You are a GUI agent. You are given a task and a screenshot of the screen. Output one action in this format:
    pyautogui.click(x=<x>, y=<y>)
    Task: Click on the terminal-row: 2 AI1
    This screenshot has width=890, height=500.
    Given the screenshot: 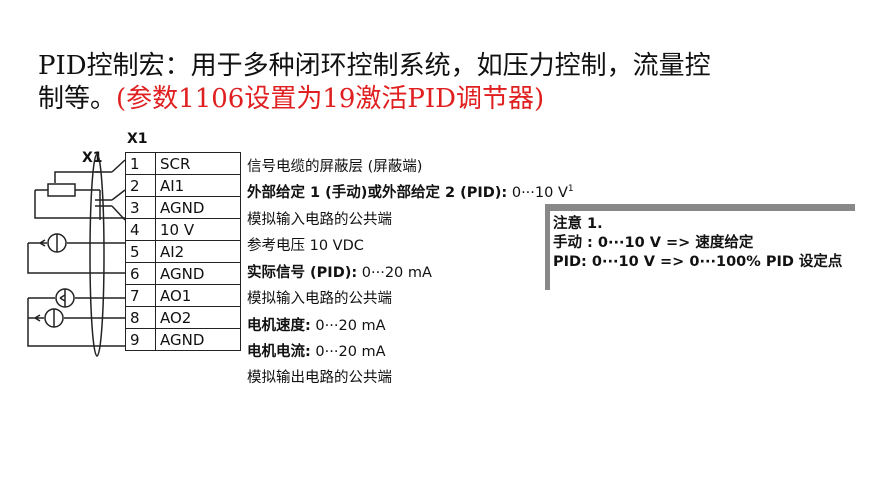 What is the action you would take?
    pyautogui.click(x=183, y=185)
    